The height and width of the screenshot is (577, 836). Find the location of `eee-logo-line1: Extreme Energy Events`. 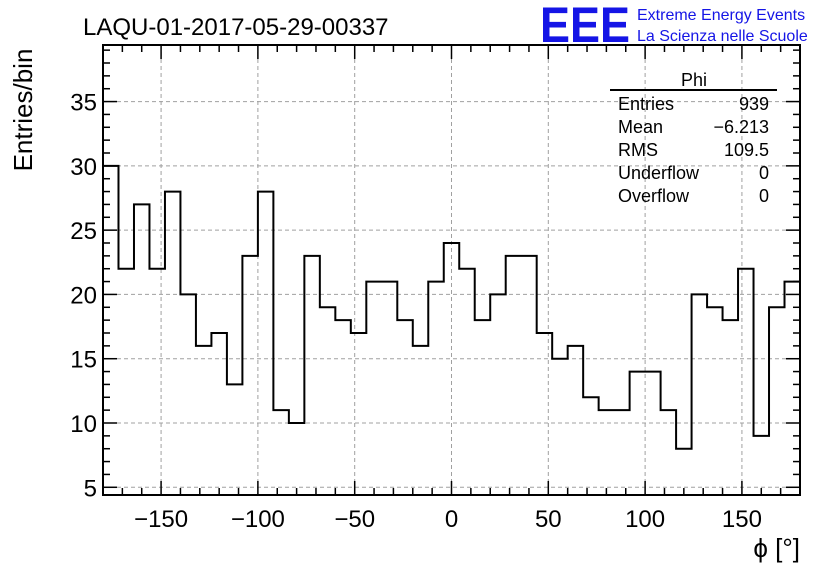

eee-logo-line1: Extreme Energy Events is located at coordinates (721, 15).